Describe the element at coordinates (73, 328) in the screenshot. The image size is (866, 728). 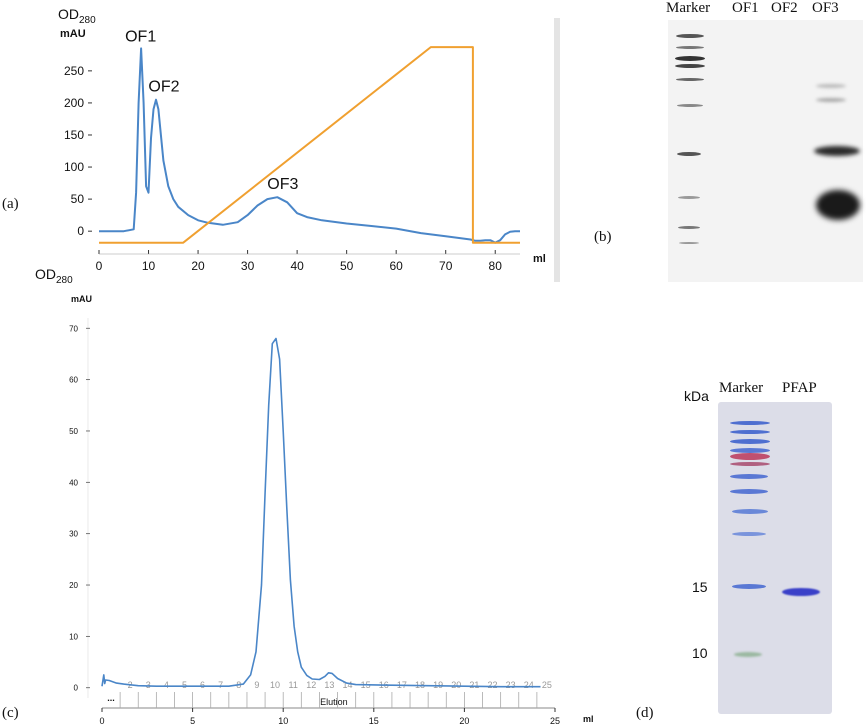
I see `chart-c-ytick-label: 70` at that location.